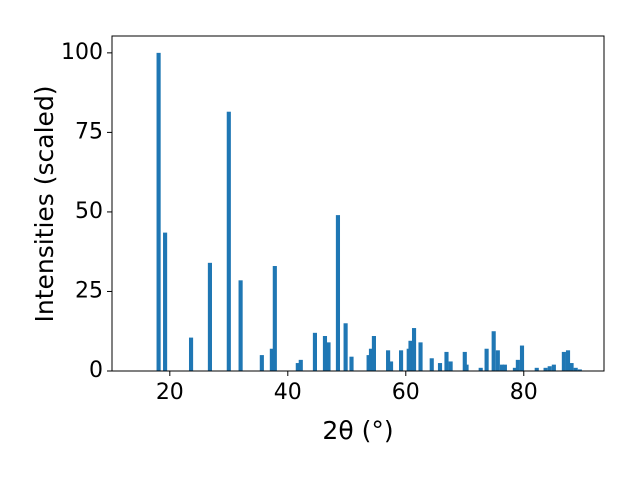 The height and width of the screenshot is (480, 640). What do you see at coordinates (44, 203) in the screenshot?
I see `y-axis-label: Intensities (scaled)` at bounding box center [44, 203].